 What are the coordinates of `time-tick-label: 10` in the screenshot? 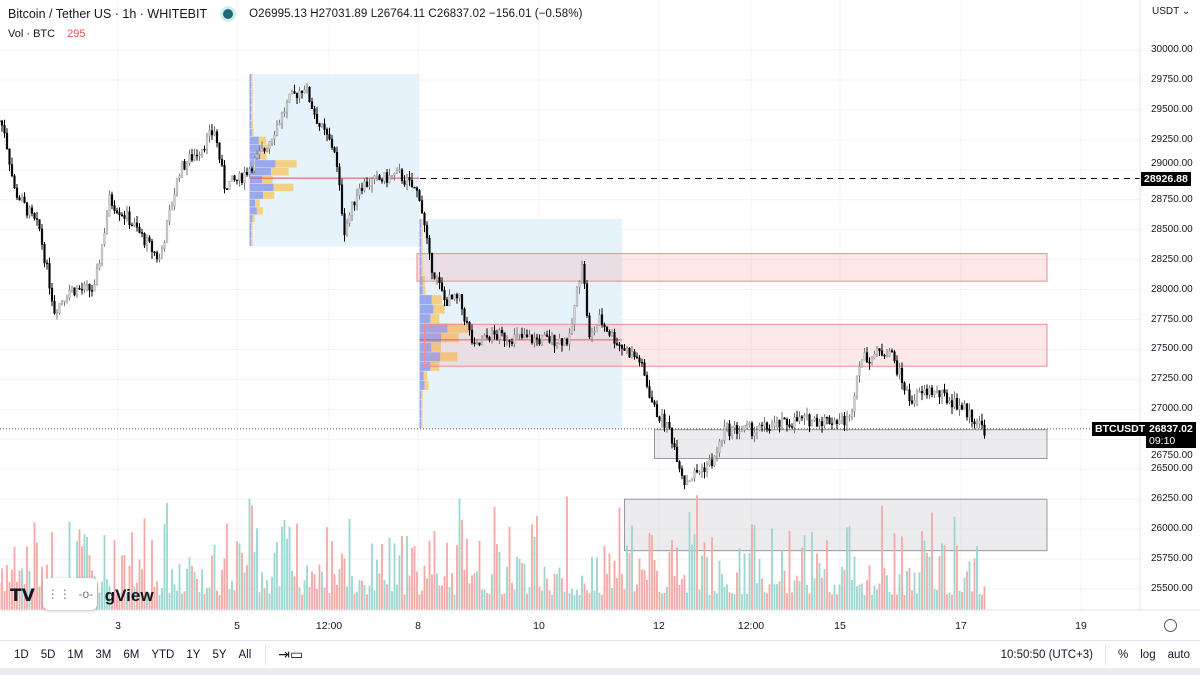 It's located at (539, 626).